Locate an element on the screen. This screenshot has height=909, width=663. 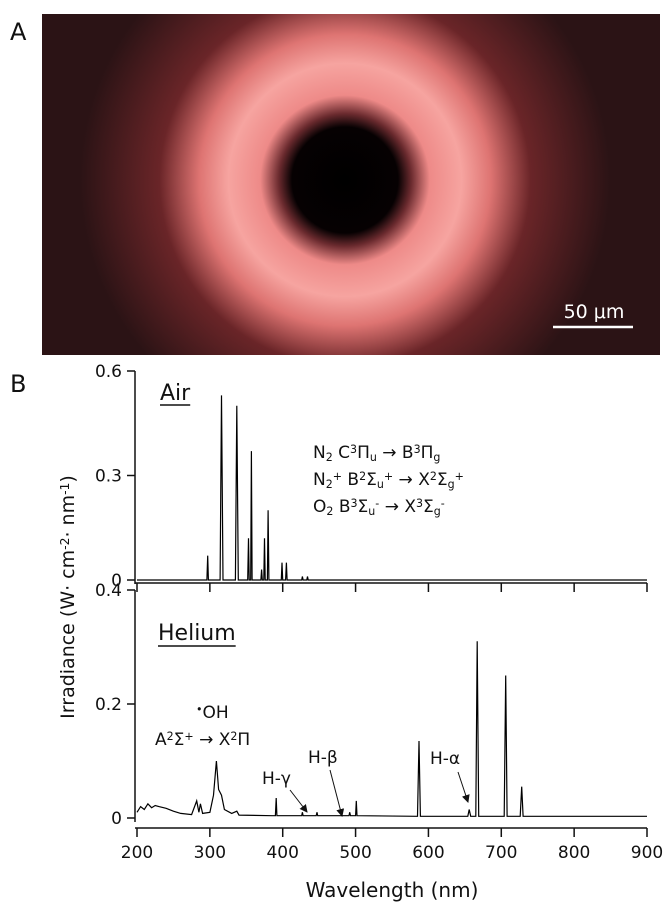
y-tick-label: 0.3 is located at coordinates (108, 477).